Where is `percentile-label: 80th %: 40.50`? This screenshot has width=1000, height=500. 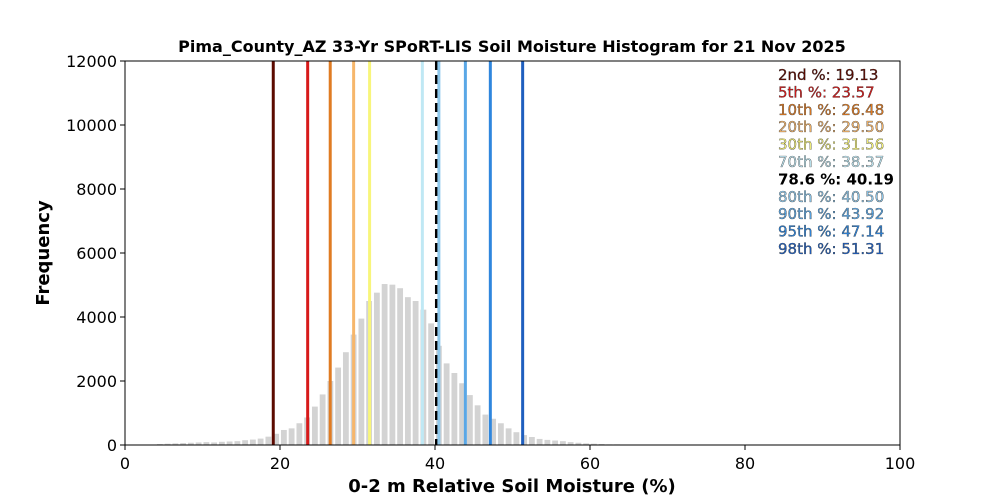
percentile-label: 80th %: 40.50 is located at coordinates (831, 197).